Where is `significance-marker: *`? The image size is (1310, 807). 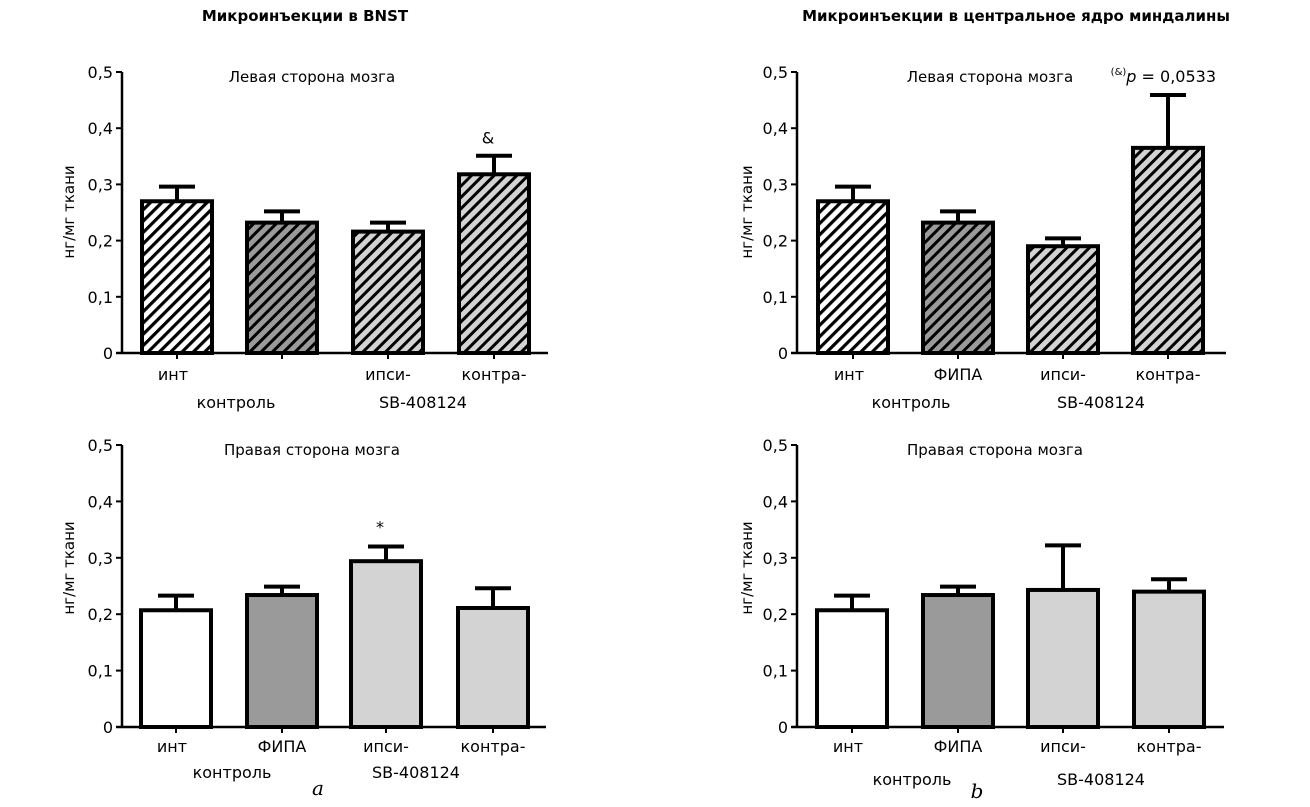 significance-marker: * is located at coordinates (380, 527).